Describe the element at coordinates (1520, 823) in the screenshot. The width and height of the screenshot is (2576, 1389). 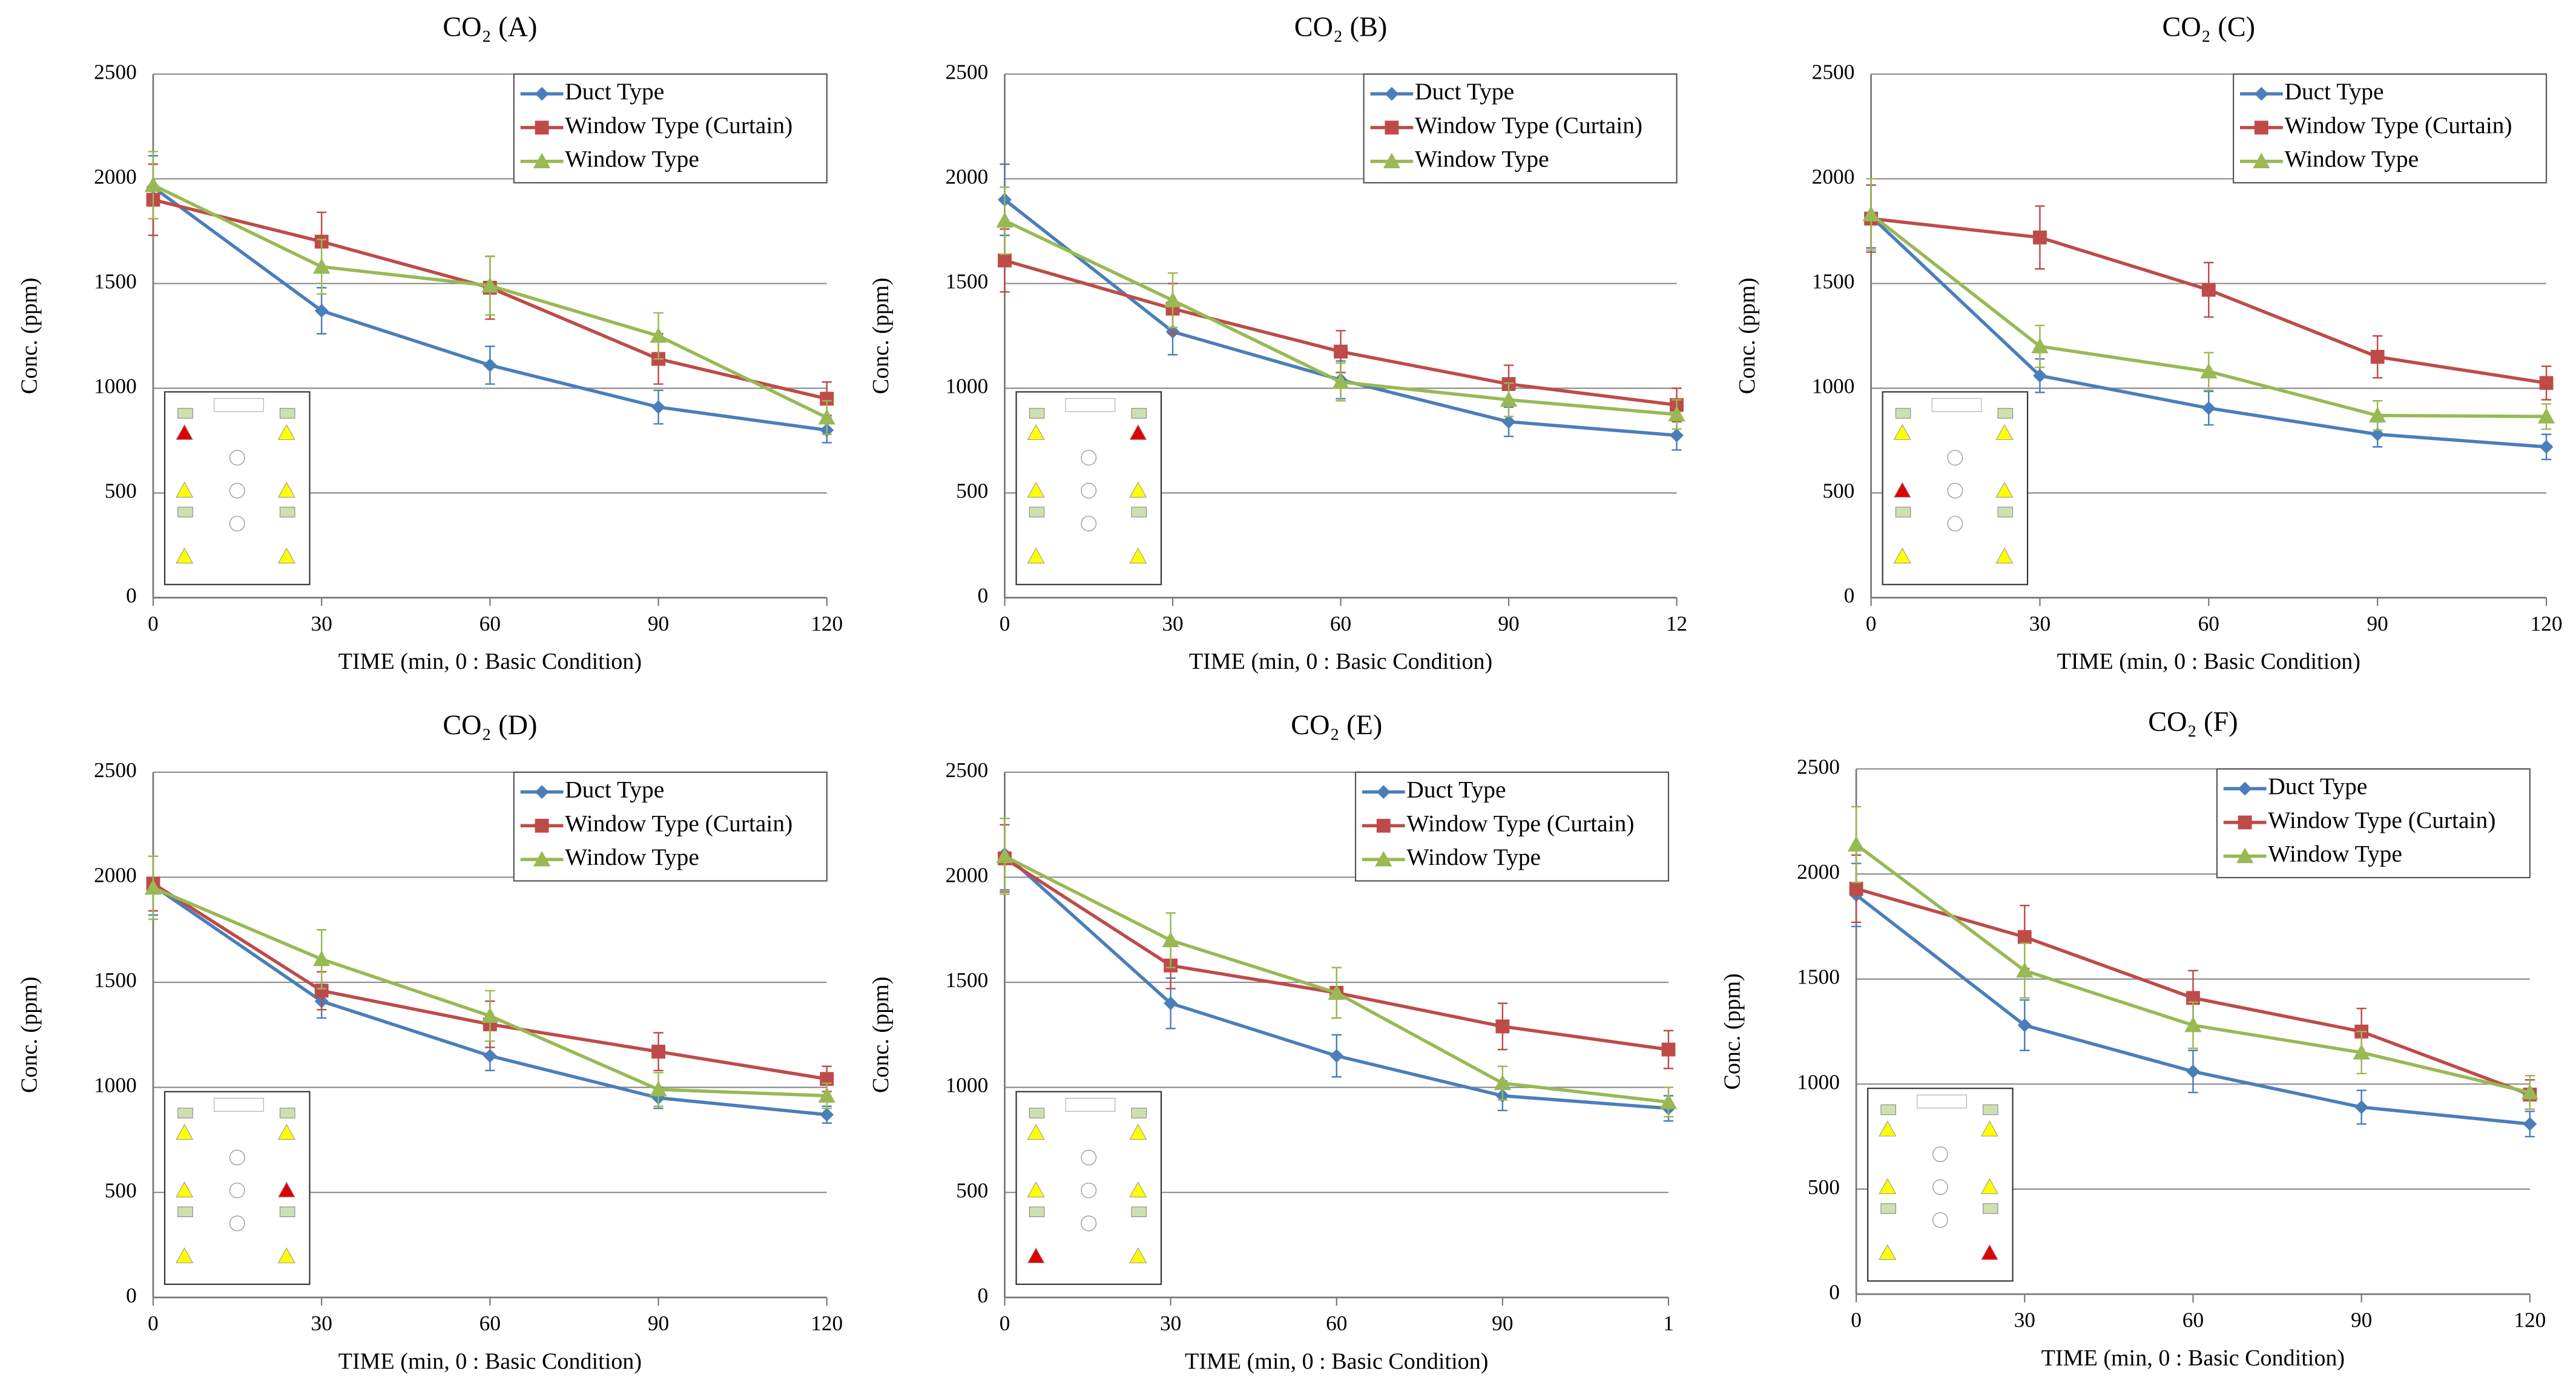
I see `legend-label: Window Type (Curtain)` at that location.